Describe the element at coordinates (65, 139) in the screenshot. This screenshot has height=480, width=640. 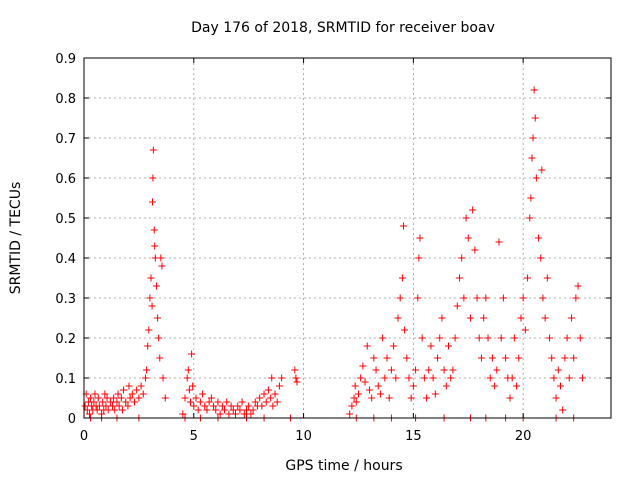
I see `y-tick-label: 0.7` at that location.